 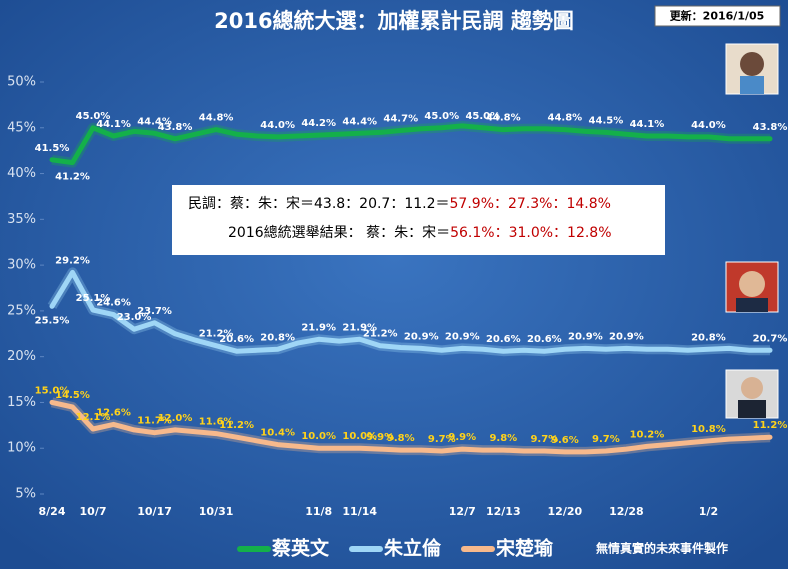 I want to click on x-tick-label: 12/20, so click(x=565, y=511).